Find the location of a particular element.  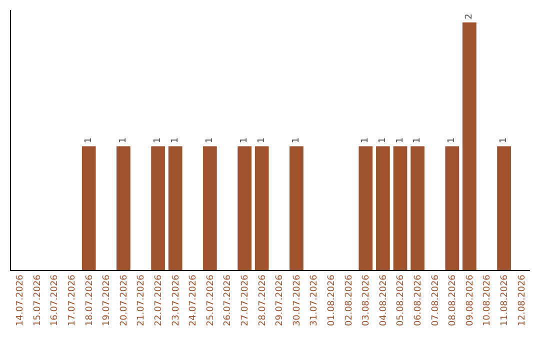

x-tick-label: 25.07.2026 is located at coordinates (211, 300).